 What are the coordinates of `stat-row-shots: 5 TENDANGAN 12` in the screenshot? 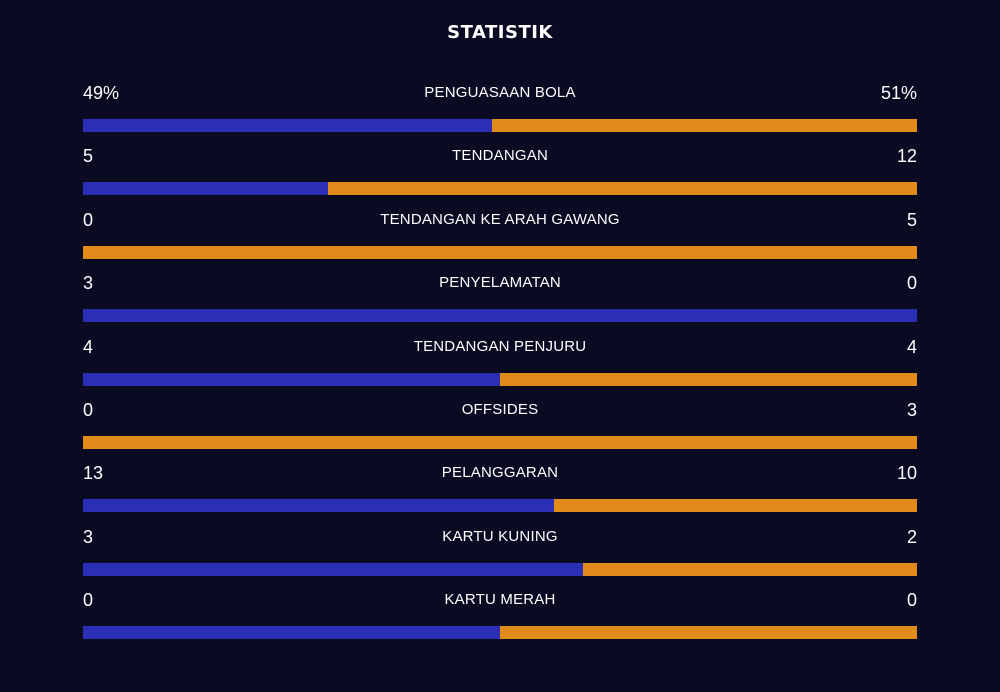 It's located at (500, 174).